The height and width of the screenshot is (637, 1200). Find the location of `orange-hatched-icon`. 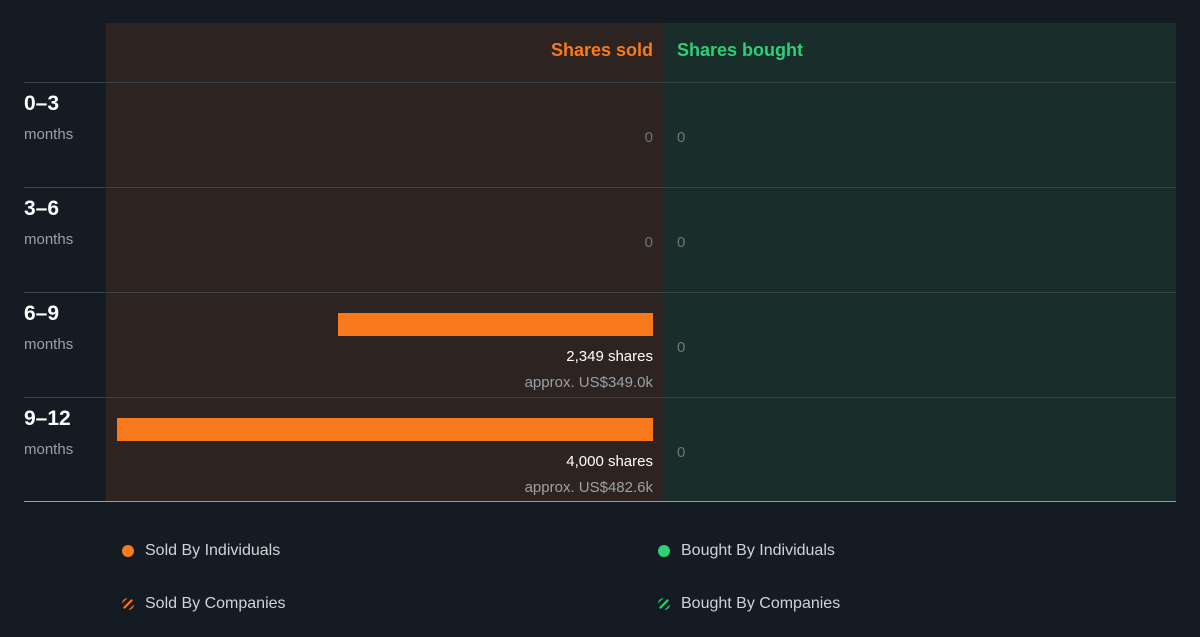

orange-hatched-icon is located at coordinates (128, 604).